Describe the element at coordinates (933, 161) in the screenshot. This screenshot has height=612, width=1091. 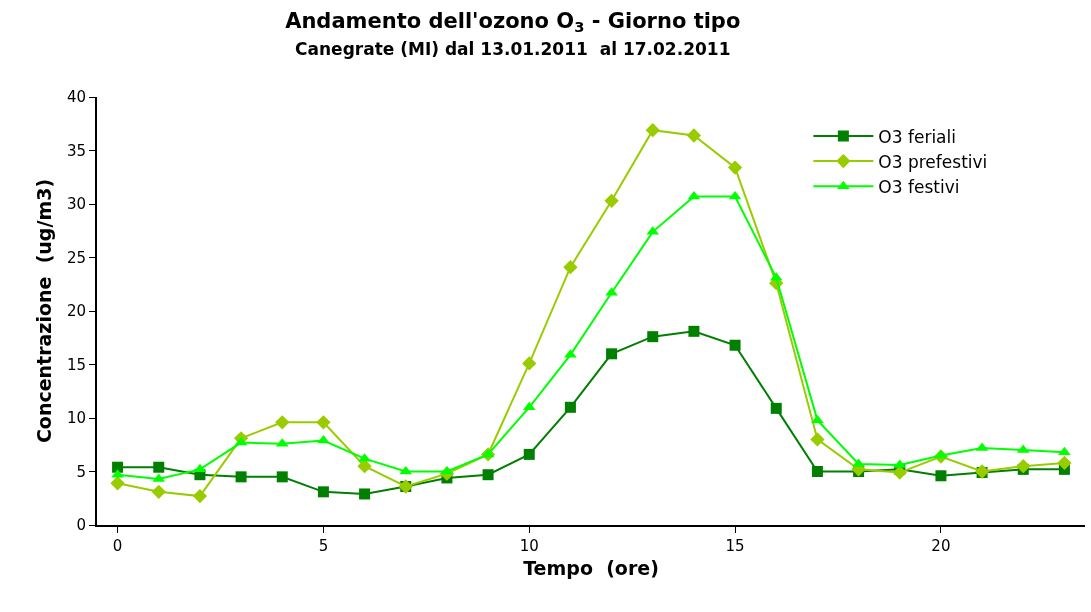
I see `legend-label: O3 prefestivi` at that location.